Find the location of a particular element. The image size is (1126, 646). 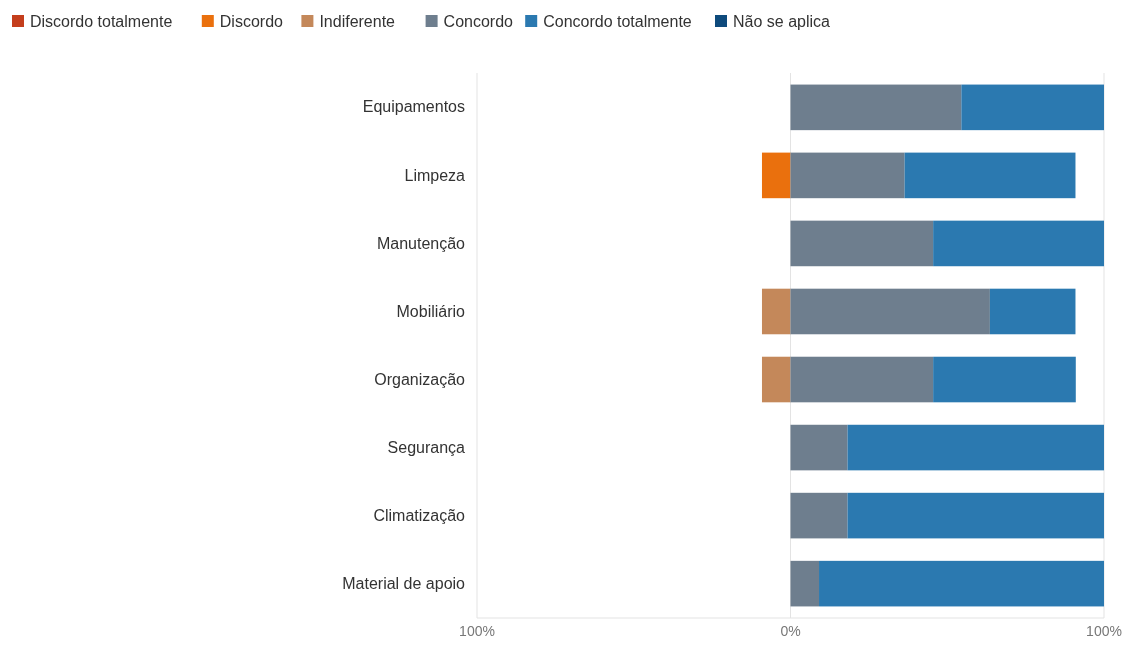

y-tick-label: Mobiliário is located at coordinates (431, 311).